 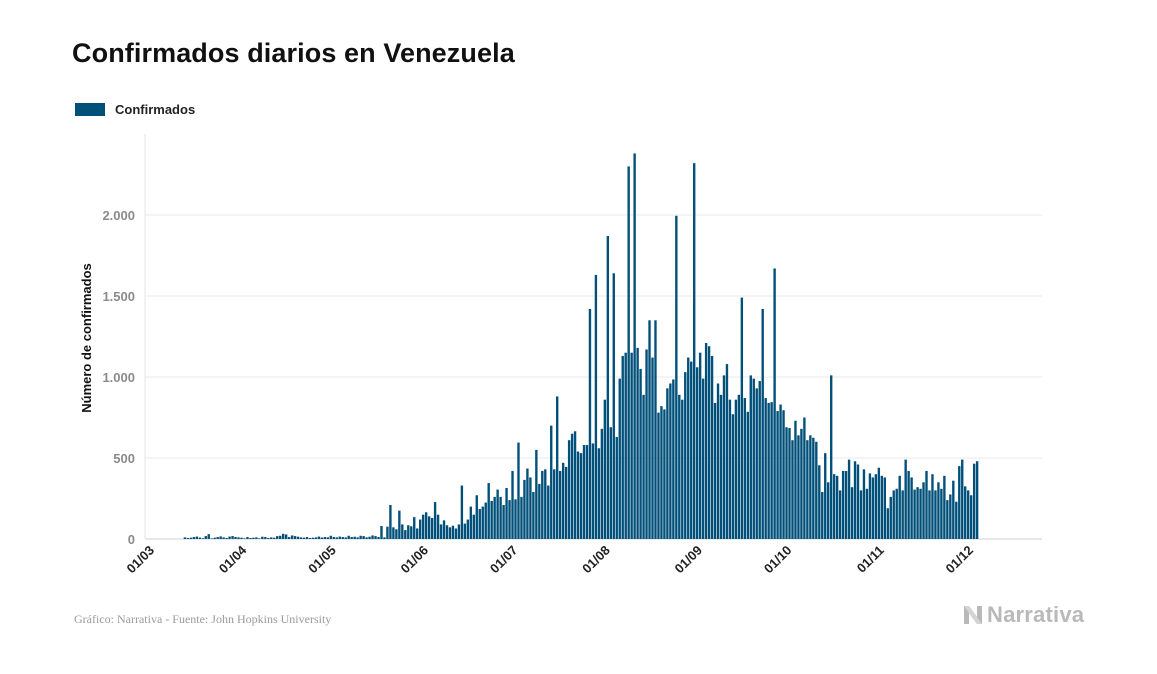 I want to click on x-tick-label: 01/11, so click(x=870, y=559).